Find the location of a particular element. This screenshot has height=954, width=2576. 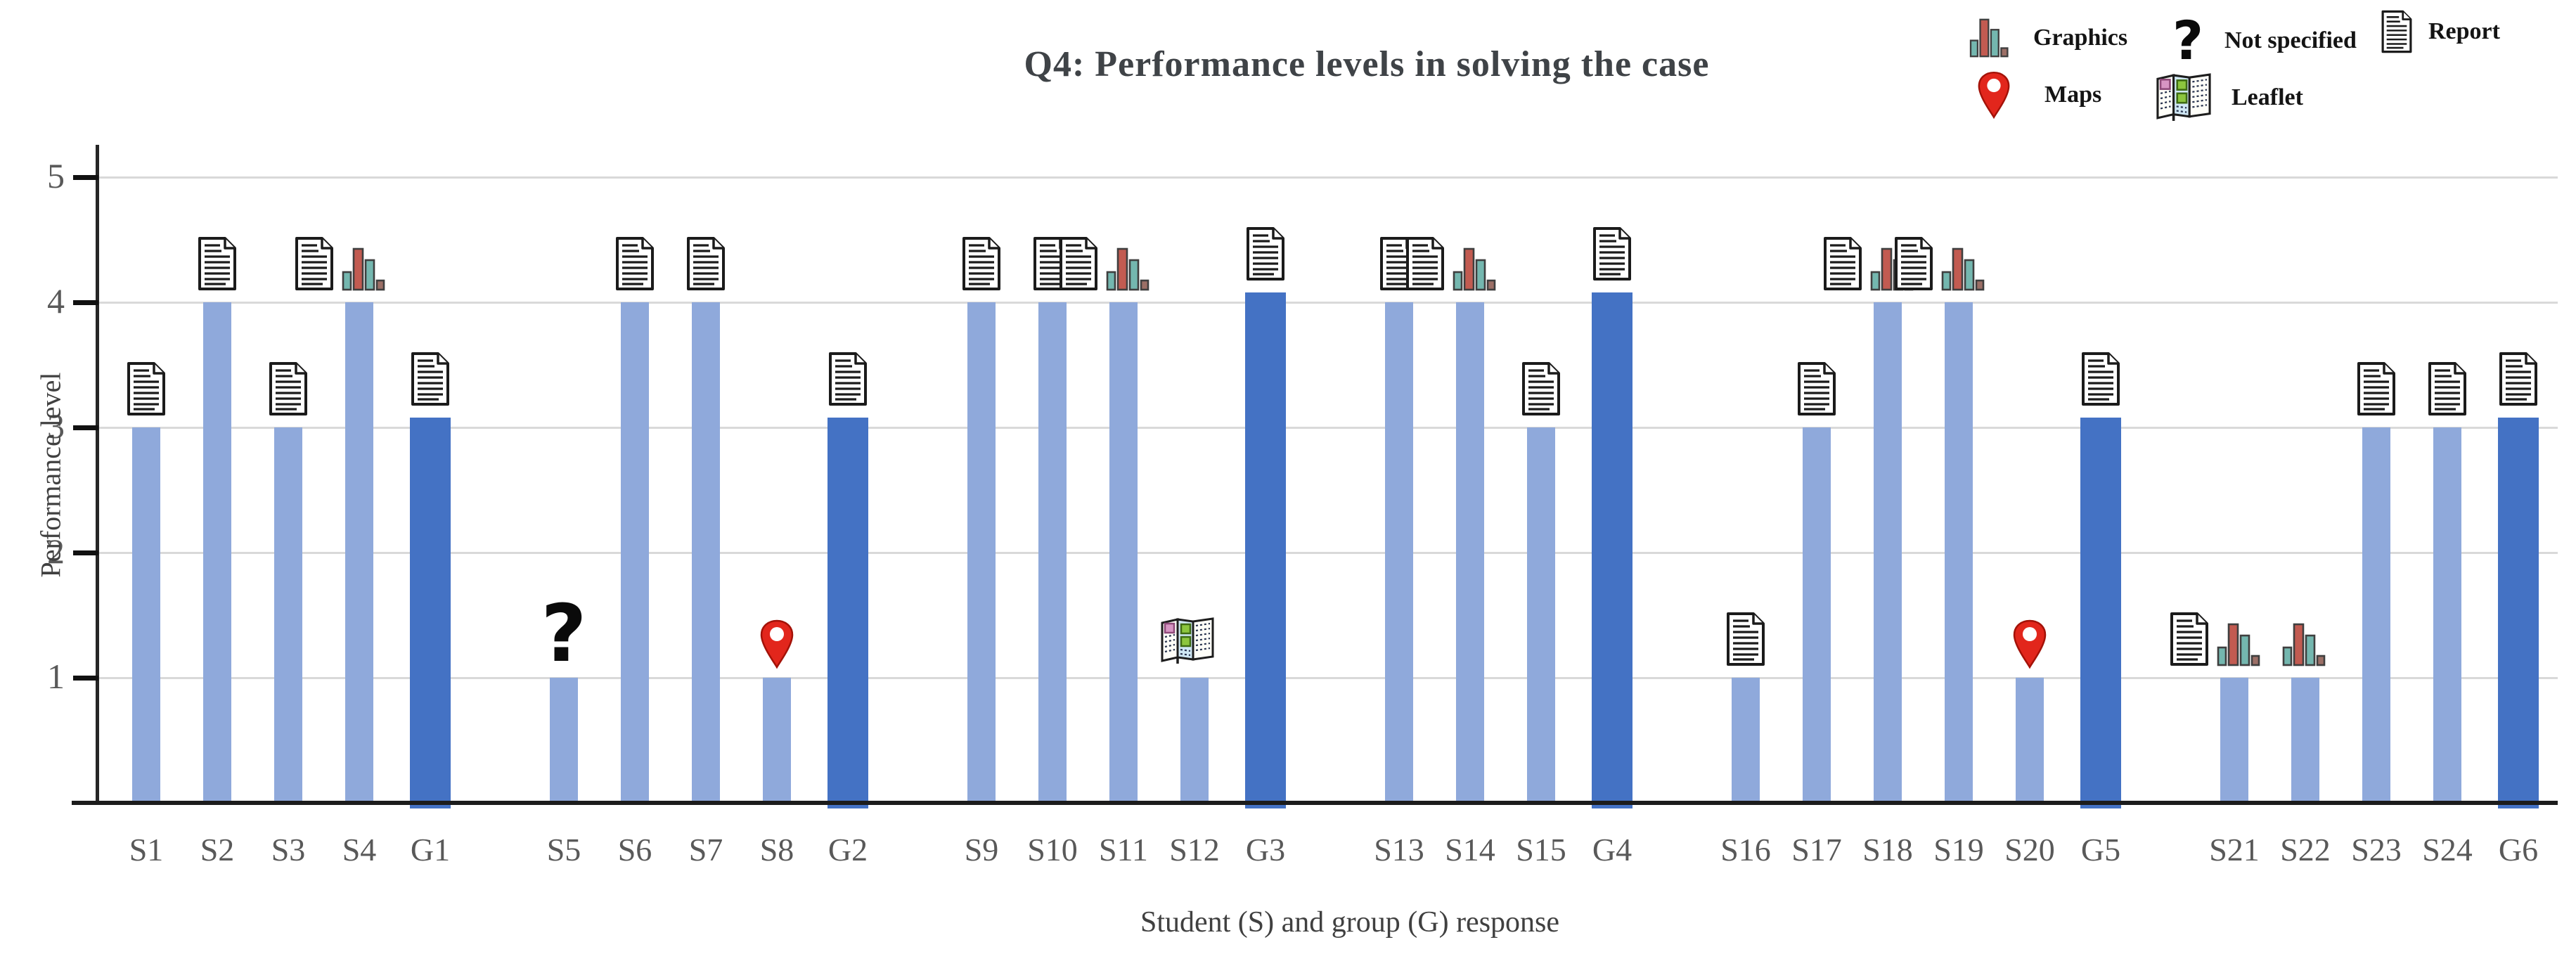

x-tick-label-s18: S18 is located at coordinates (1887, 850).